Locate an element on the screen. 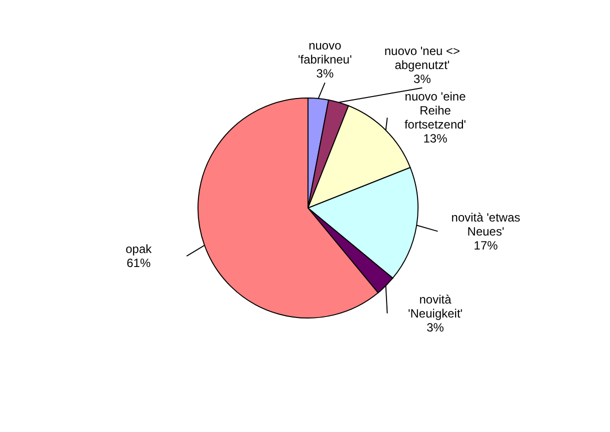  slice-label: nuovo 'fabrikneu' is located at coordinates (325, 52).